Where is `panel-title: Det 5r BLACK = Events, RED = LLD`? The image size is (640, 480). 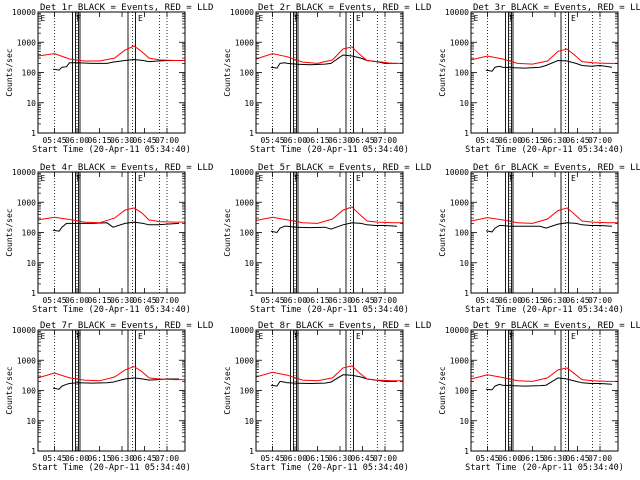
panel-title: Det 5r BLACK = Events, RED = LLD is located at coordinates (344, 168).